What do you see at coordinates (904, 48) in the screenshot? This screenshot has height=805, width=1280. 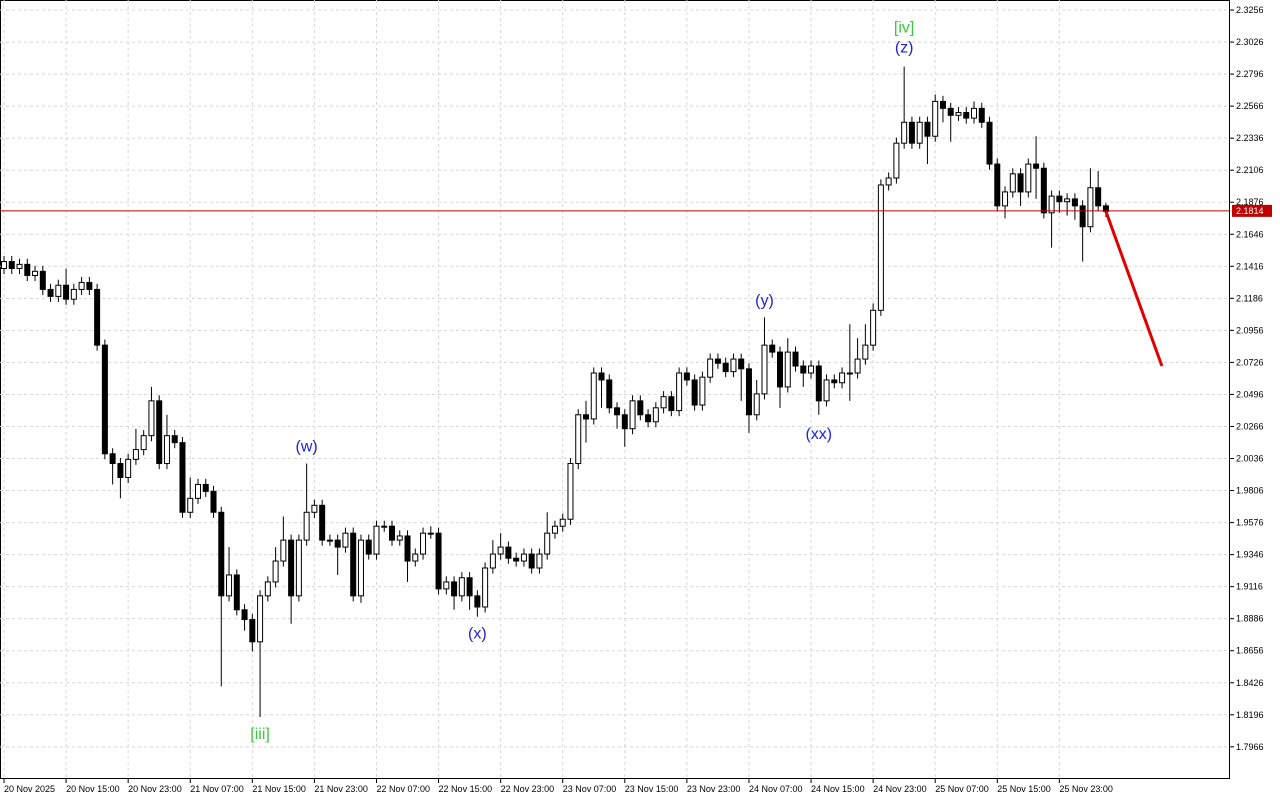 I see `wave-label: (z)` at bounding box center [904, 48].